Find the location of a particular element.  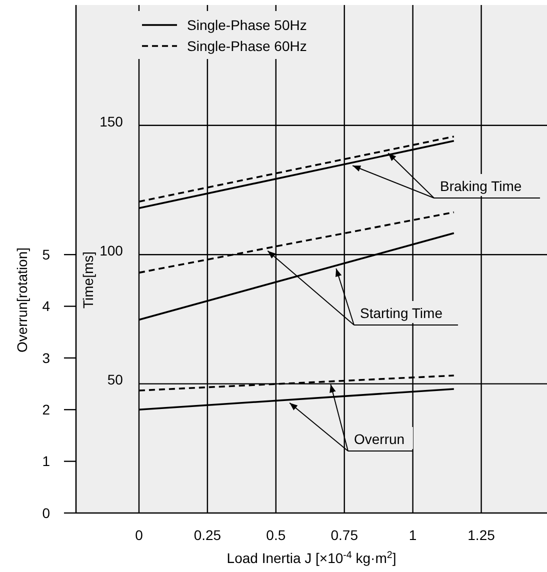

annotation: Braking Time is located at coordinates (481, 186).